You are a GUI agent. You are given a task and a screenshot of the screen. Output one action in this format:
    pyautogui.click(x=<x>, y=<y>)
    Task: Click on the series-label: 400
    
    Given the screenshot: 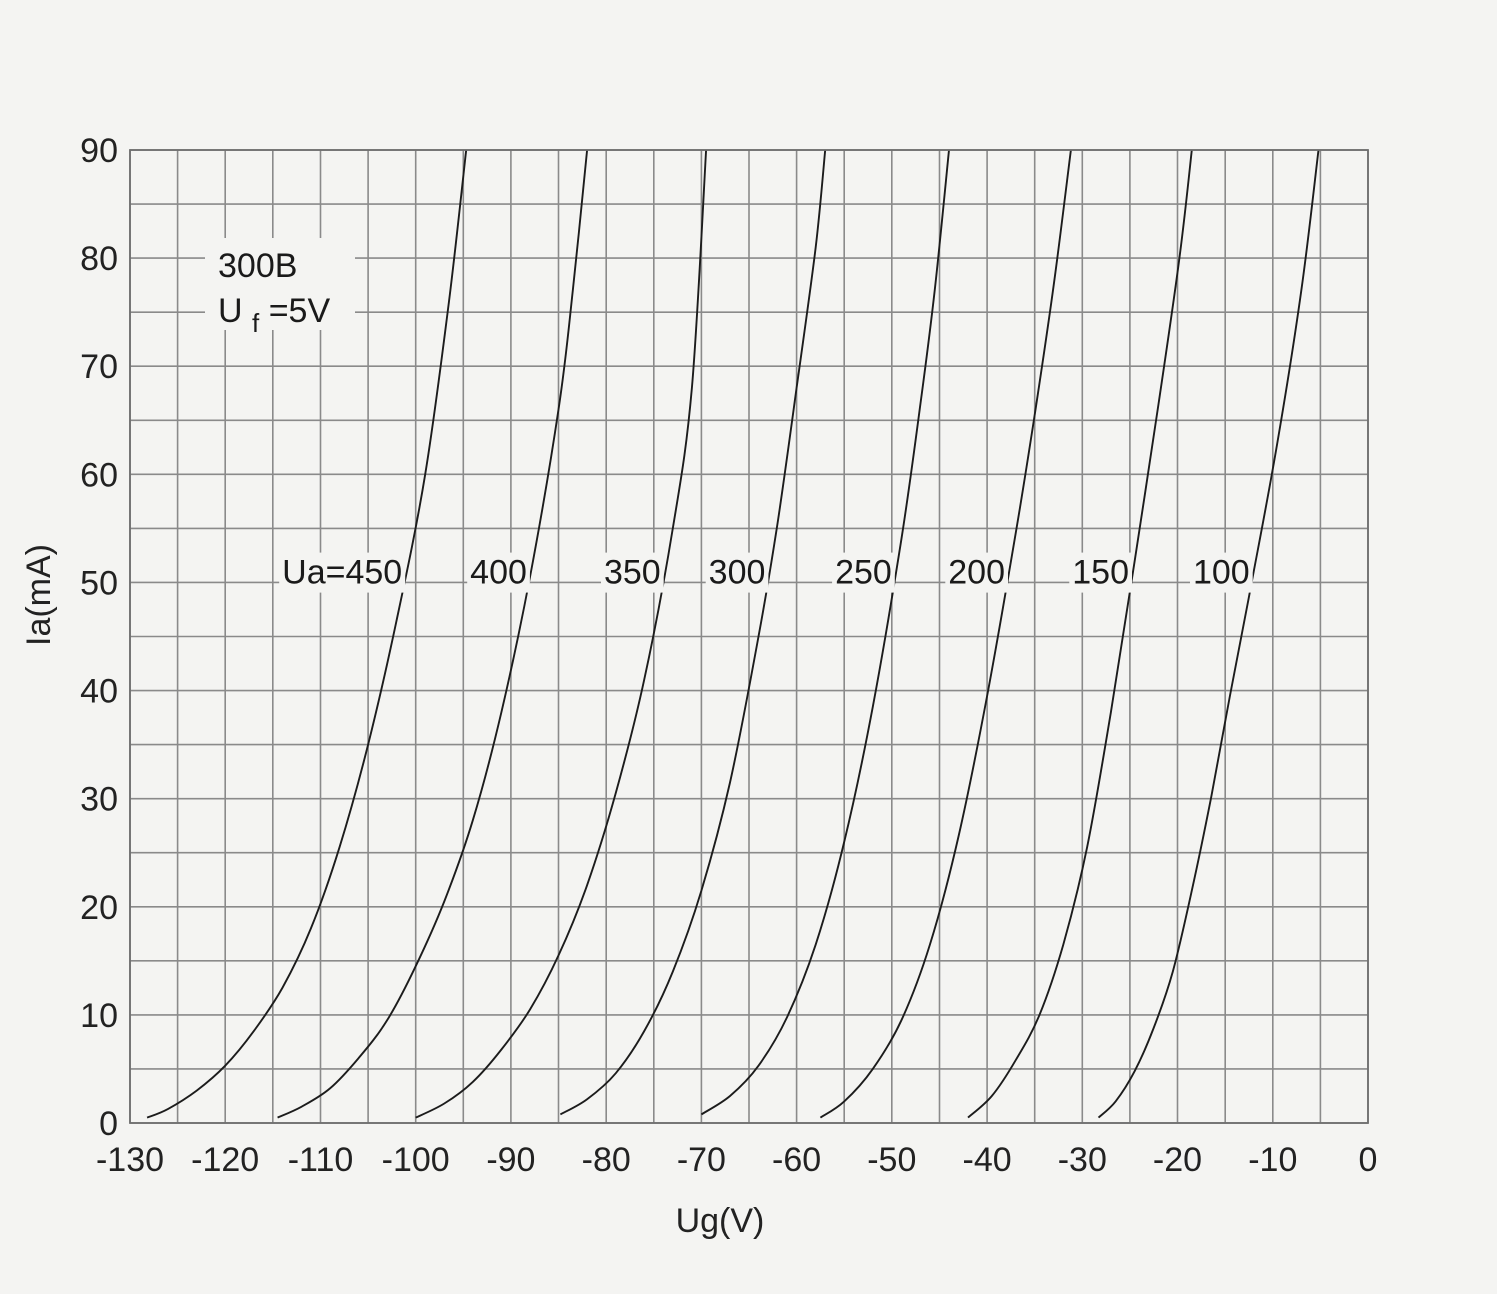 What is the action you would take?
    pyautogui.click(x=498, y=573)
    